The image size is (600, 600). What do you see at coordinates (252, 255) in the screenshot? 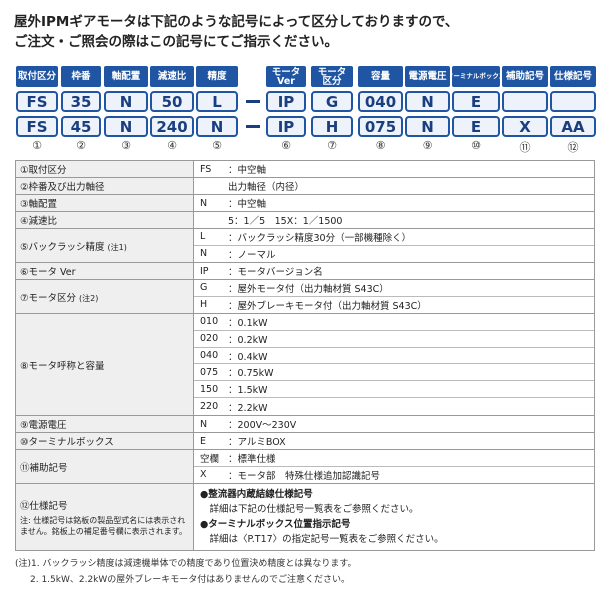
I see `entry-desc: ：ノーマル` at bounding box center [252, 255].